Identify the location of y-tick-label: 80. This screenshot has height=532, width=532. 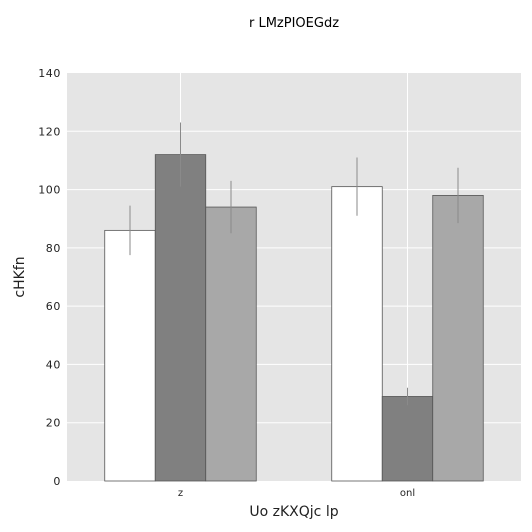
(53, 248).